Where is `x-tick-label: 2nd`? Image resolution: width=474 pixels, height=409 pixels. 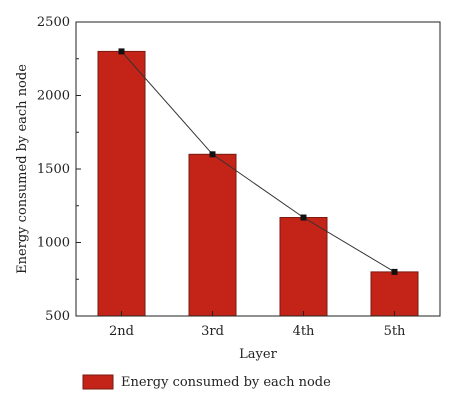
x-tick-label: 2nd is located at coordinates (121, 331).